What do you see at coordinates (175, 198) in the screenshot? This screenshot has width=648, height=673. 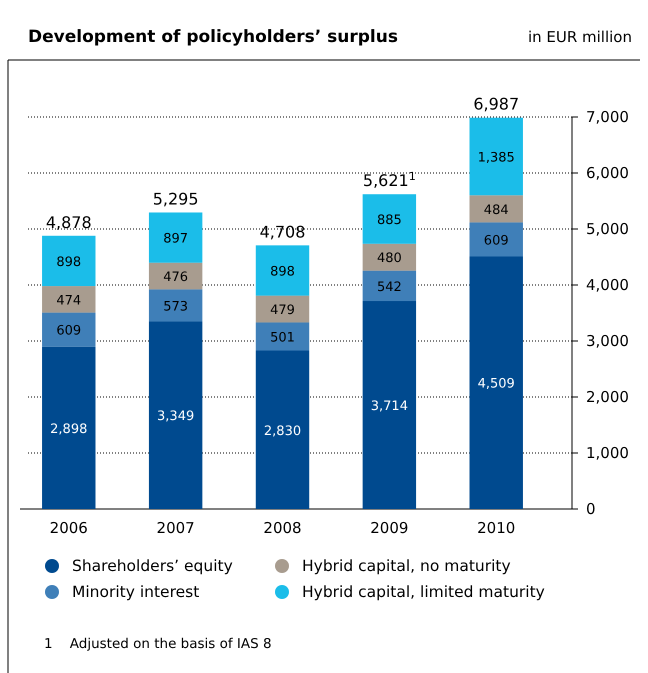 I see `total-label: 5,295` at bounding box center [175, 198].